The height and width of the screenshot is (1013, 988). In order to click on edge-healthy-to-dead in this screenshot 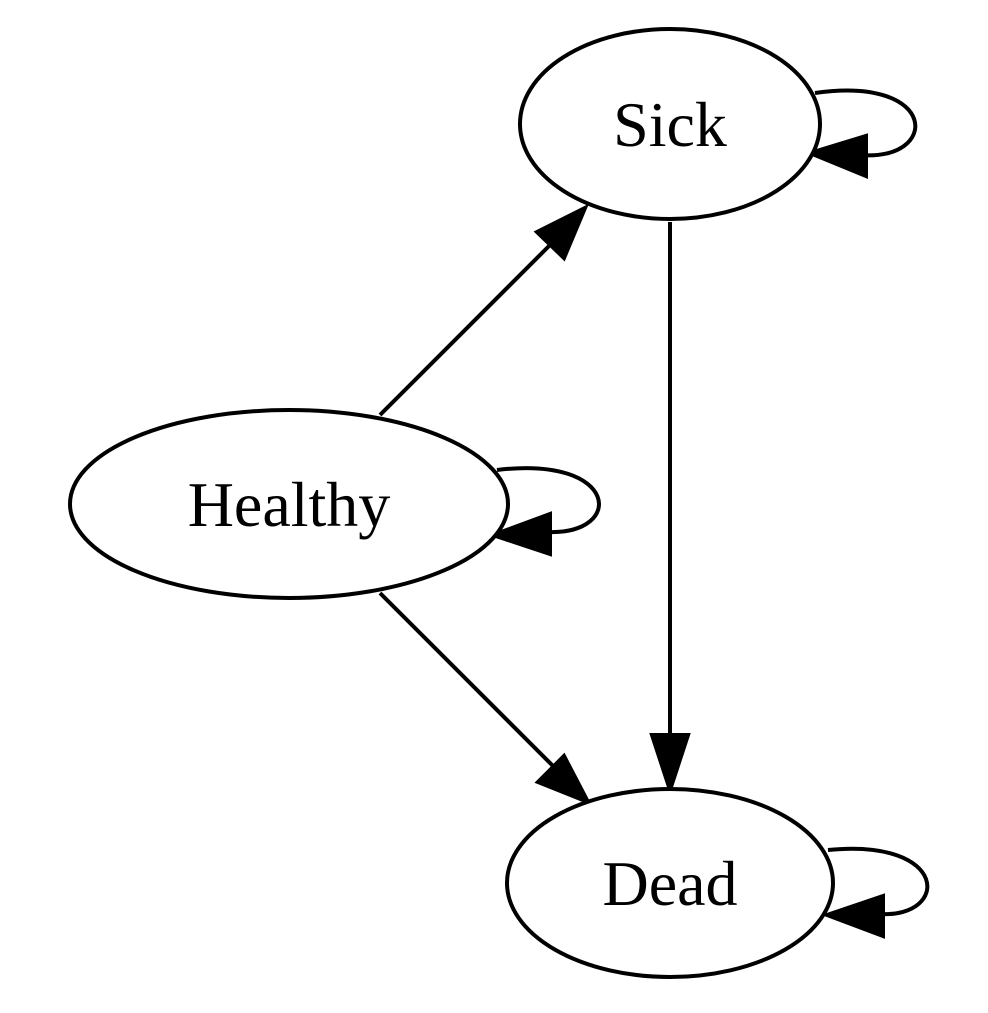, I will do `click(485, 698)`.